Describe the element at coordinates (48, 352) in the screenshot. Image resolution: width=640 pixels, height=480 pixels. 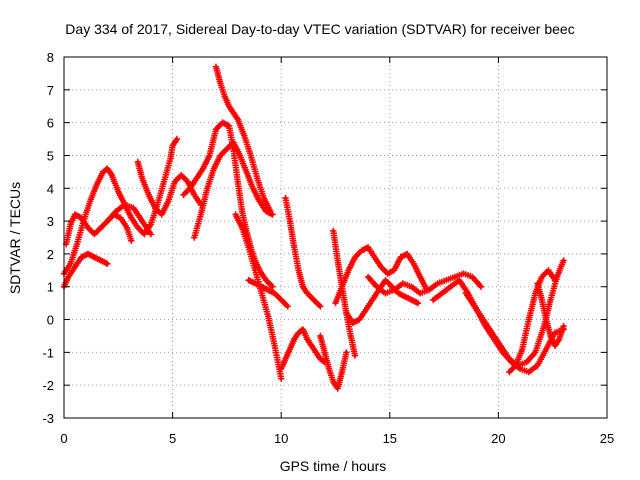
I see `y-tick-label: -1` at that location.